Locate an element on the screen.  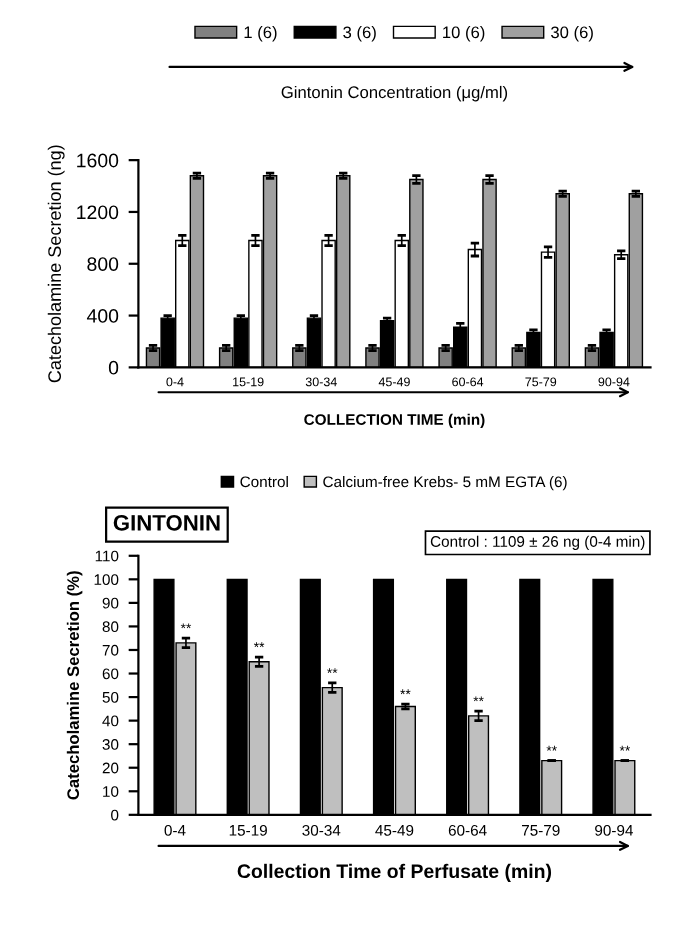
y-axis-title: Catecholamine Secretion (%) is located at coordinates (74, 685).